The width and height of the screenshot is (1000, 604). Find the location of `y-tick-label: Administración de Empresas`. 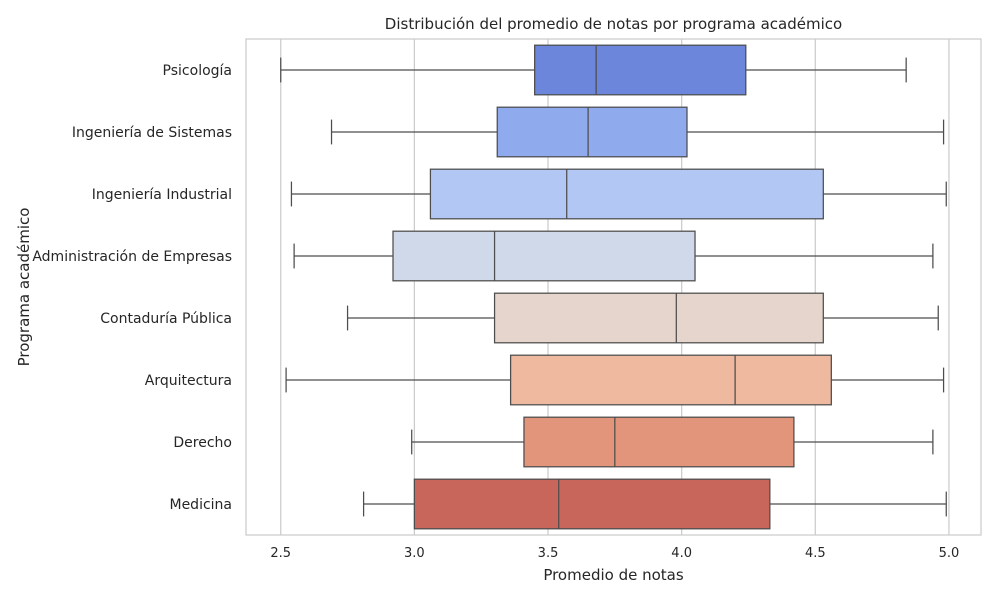

y-tick-label: Administración de Empresas is located at coordinates (132, 257).